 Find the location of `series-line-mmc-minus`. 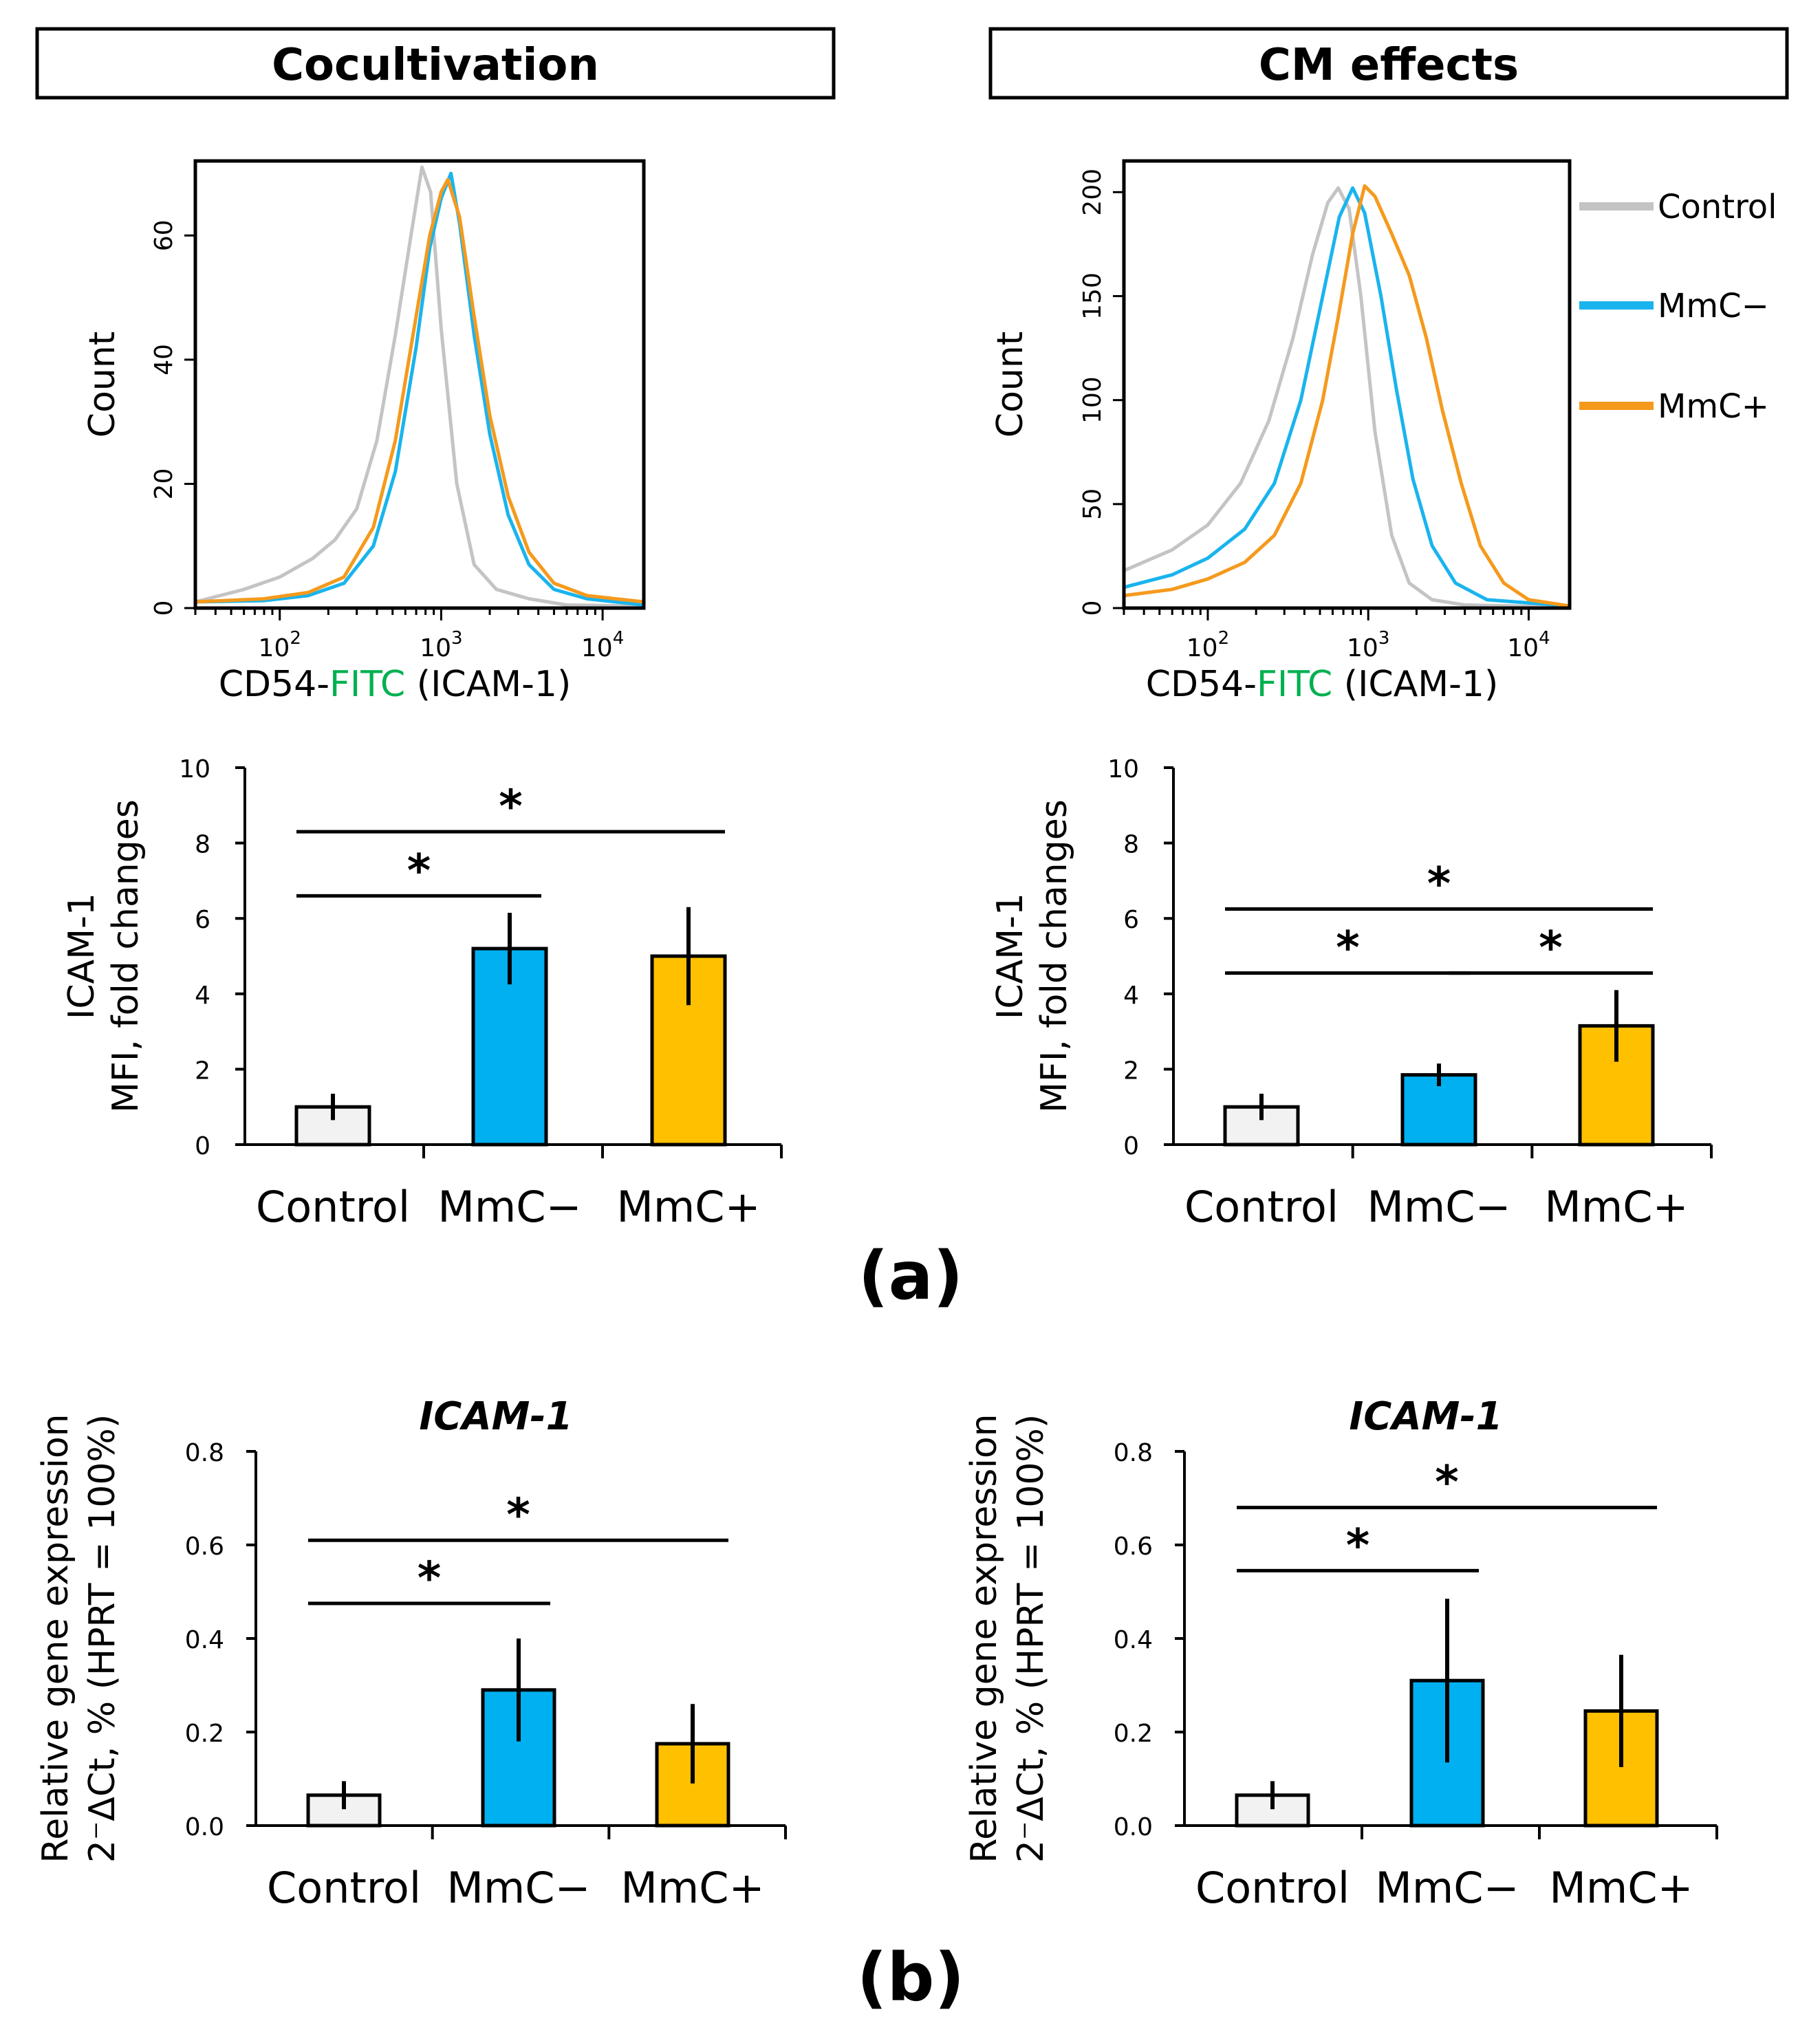

series-line-mmc-minus is located at coordinates (419, 389).